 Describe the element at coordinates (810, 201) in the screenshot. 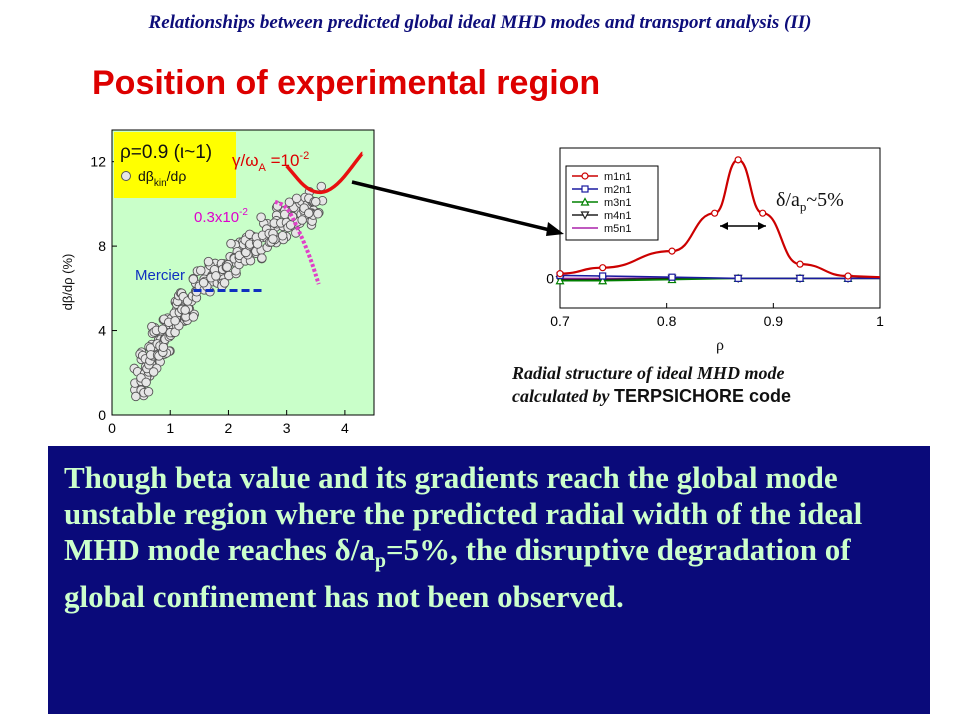

I see `width-annotation: δ/ap~5%` at that location.